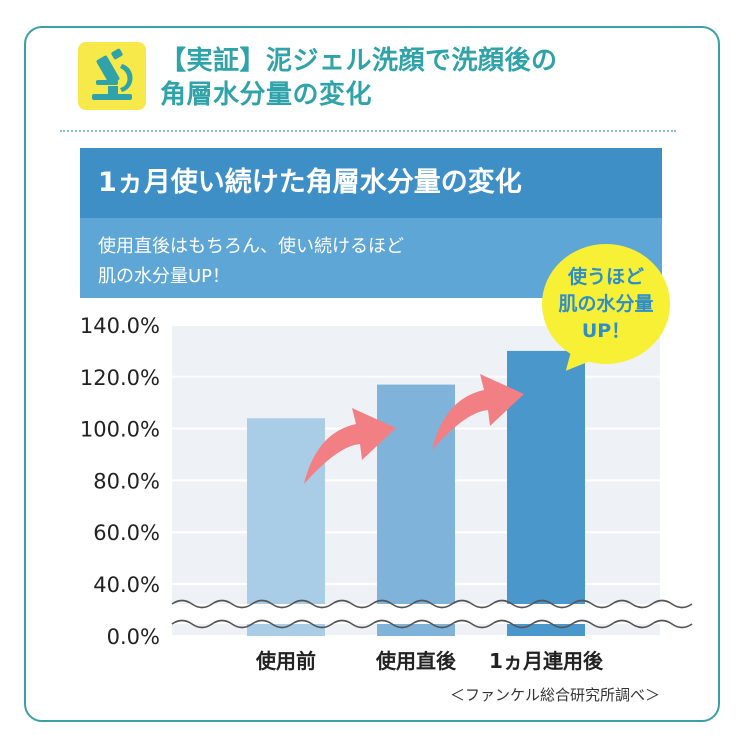 Image resolution: width=750 pixels, height=750 pixels. Describe the element at coordinates (285, 661) in the screenshot. I see `x-tick-label: 使用前` at that location.